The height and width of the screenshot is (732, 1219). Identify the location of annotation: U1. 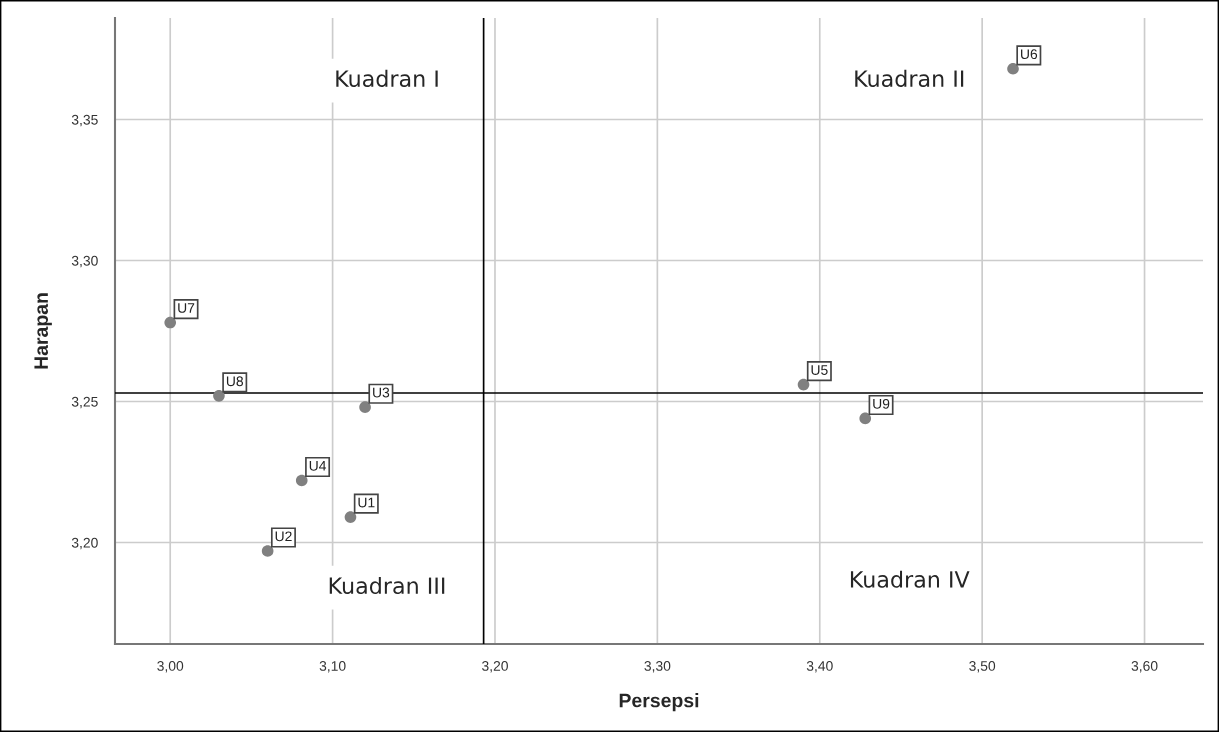
(366, 502).